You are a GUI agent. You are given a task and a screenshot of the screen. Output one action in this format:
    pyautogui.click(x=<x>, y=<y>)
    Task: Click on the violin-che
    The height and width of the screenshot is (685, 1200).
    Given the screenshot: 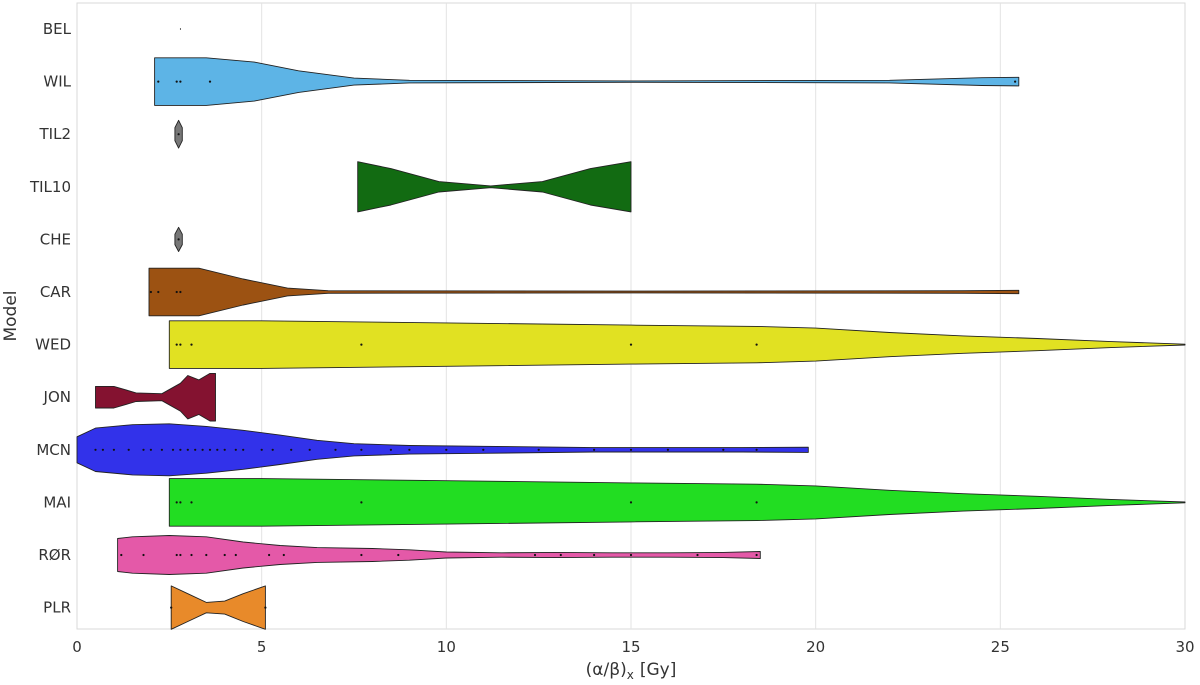 What is the action you would take?
    pyautogui.click(x=178, y=239)
    